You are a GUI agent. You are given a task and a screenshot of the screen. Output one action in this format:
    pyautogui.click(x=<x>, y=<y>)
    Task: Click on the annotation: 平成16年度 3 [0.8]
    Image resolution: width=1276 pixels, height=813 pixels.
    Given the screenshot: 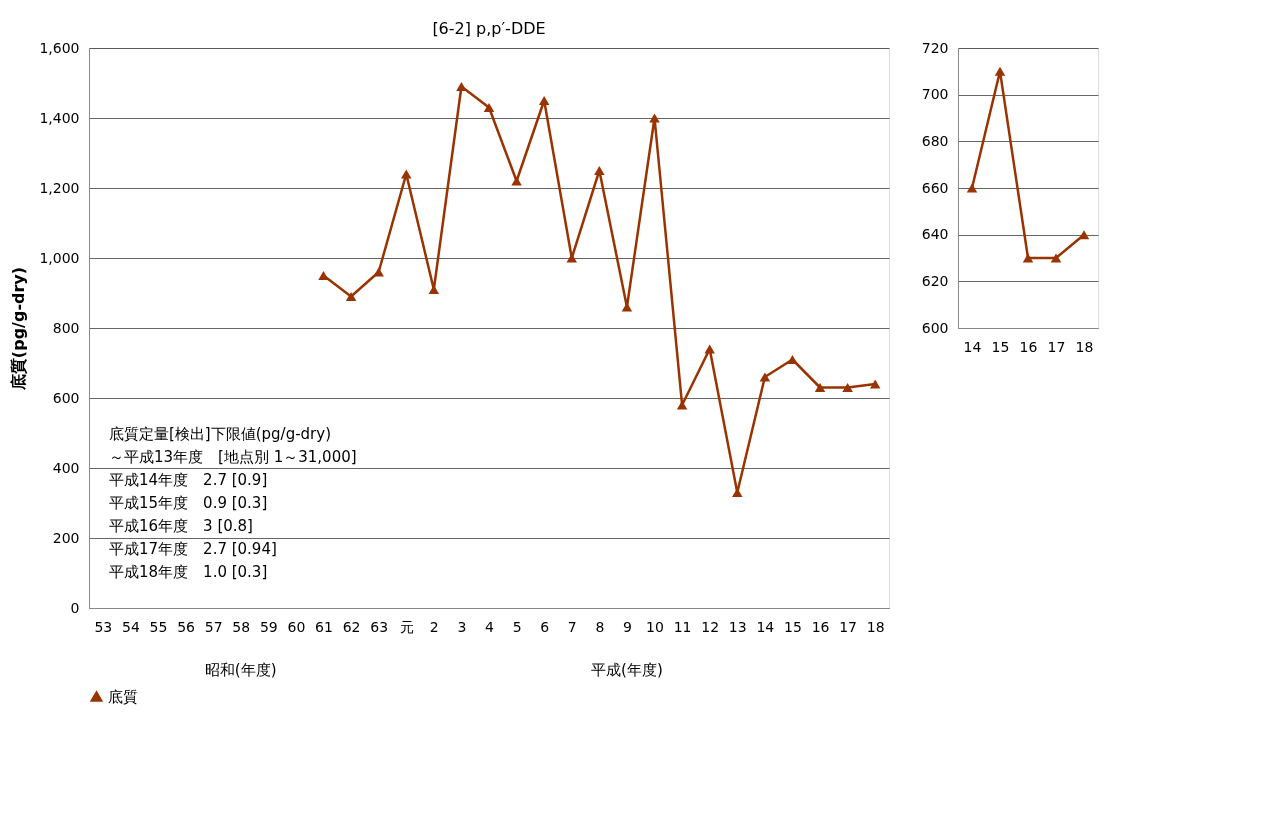 What is the action you would take?
    pyautogui.click(x=181, y=526)
    